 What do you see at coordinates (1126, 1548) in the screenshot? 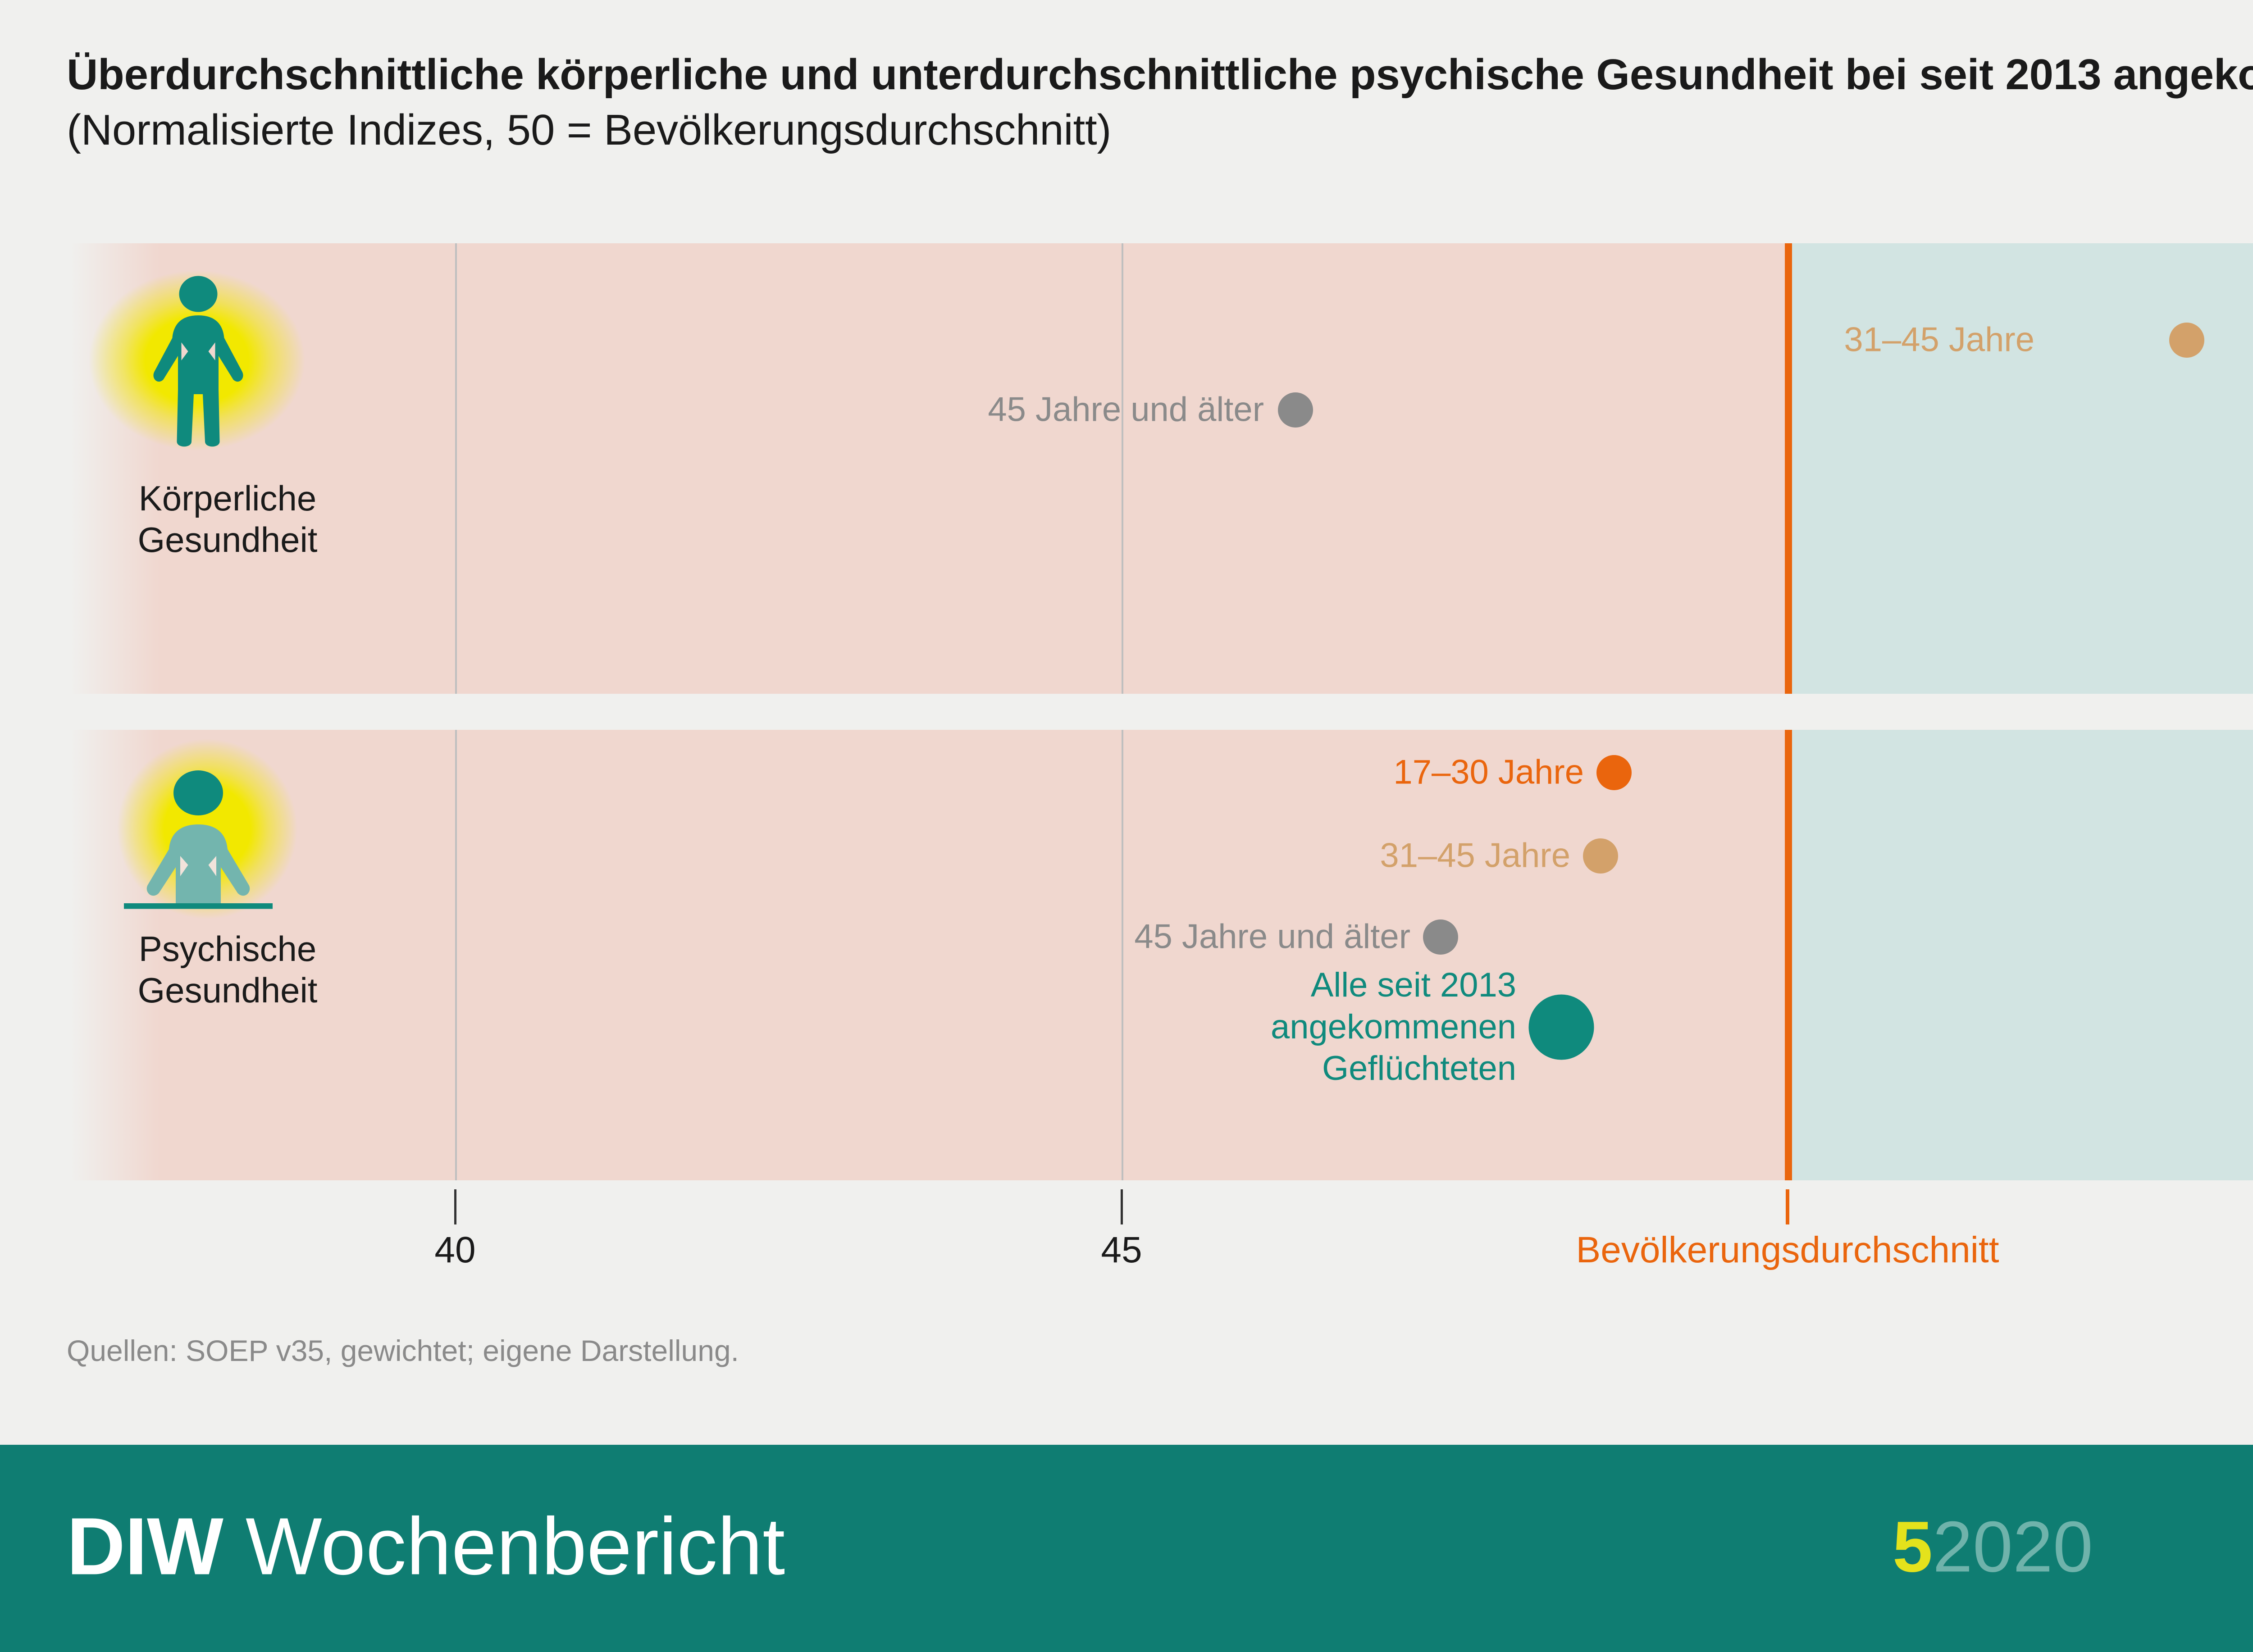
I see `footer-bar: DIW Wochenbericht 52020 DIW BERLIN` at bounding box center [1126, 1548].